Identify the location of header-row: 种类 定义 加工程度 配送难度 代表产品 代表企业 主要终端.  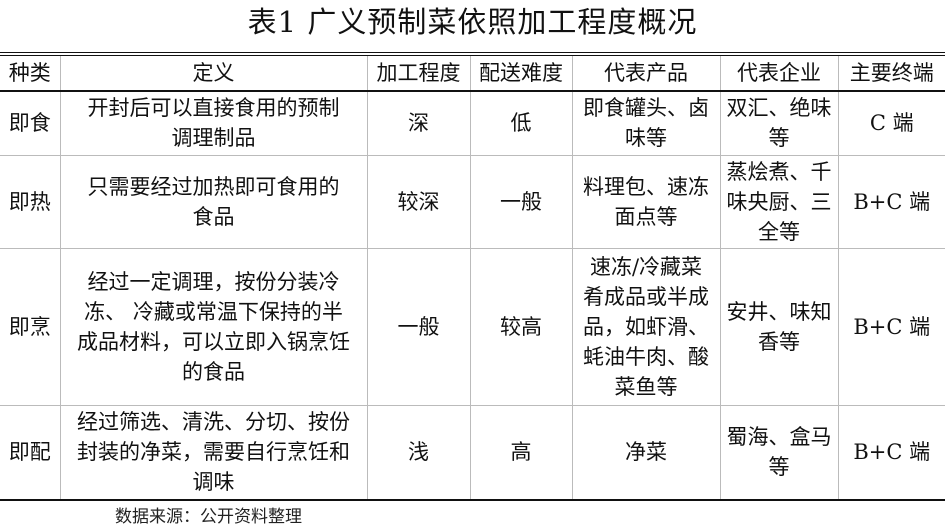
(472, 72).